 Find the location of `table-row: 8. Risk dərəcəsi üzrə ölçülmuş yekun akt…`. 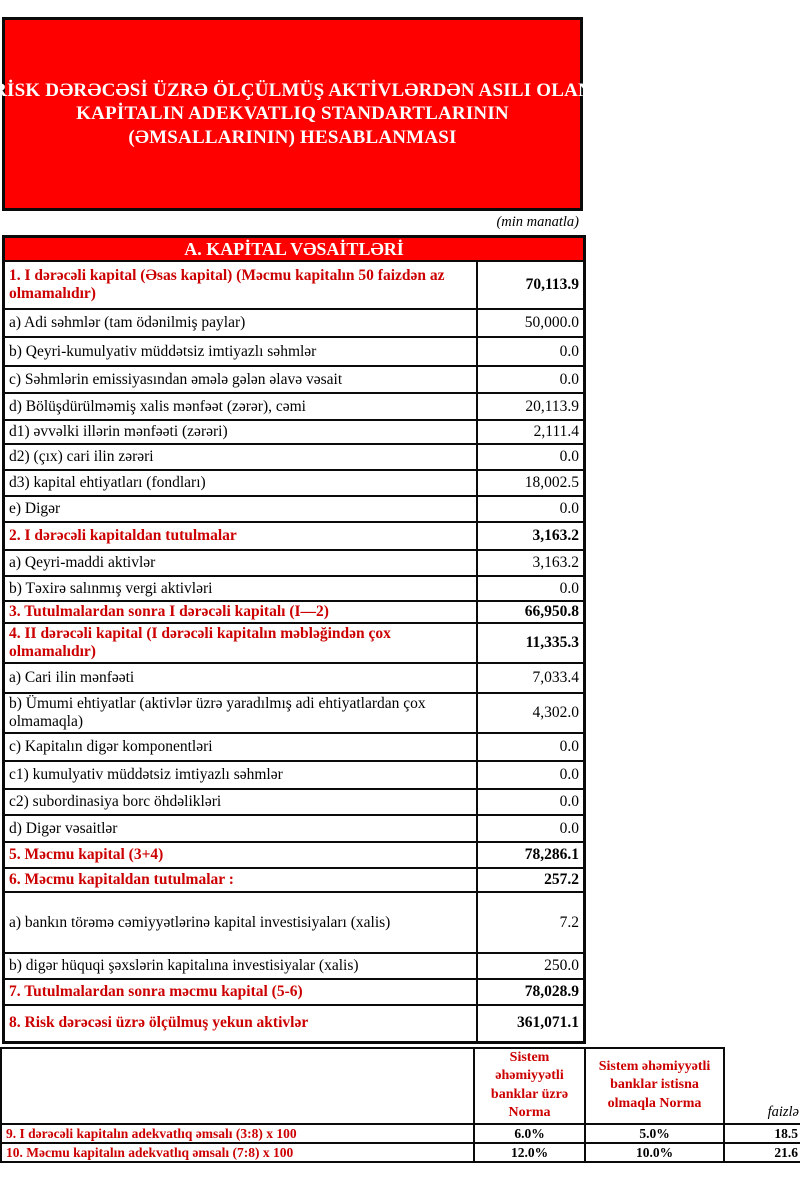

table-row: 8. Risk dərəcəsi üzrə ölçülmuş yekun akt… is located at coordinates (294, 1023).